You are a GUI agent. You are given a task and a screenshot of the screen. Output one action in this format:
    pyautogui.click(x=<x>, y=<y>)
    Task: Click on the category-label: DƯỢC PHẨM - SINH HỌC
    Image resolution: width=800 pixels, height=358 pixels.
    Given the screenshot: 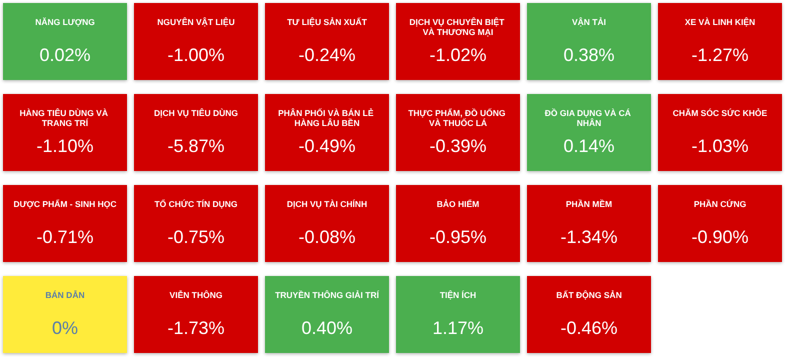 What is the action you would take?
    pyautogui.click(x=65, y=204)
    